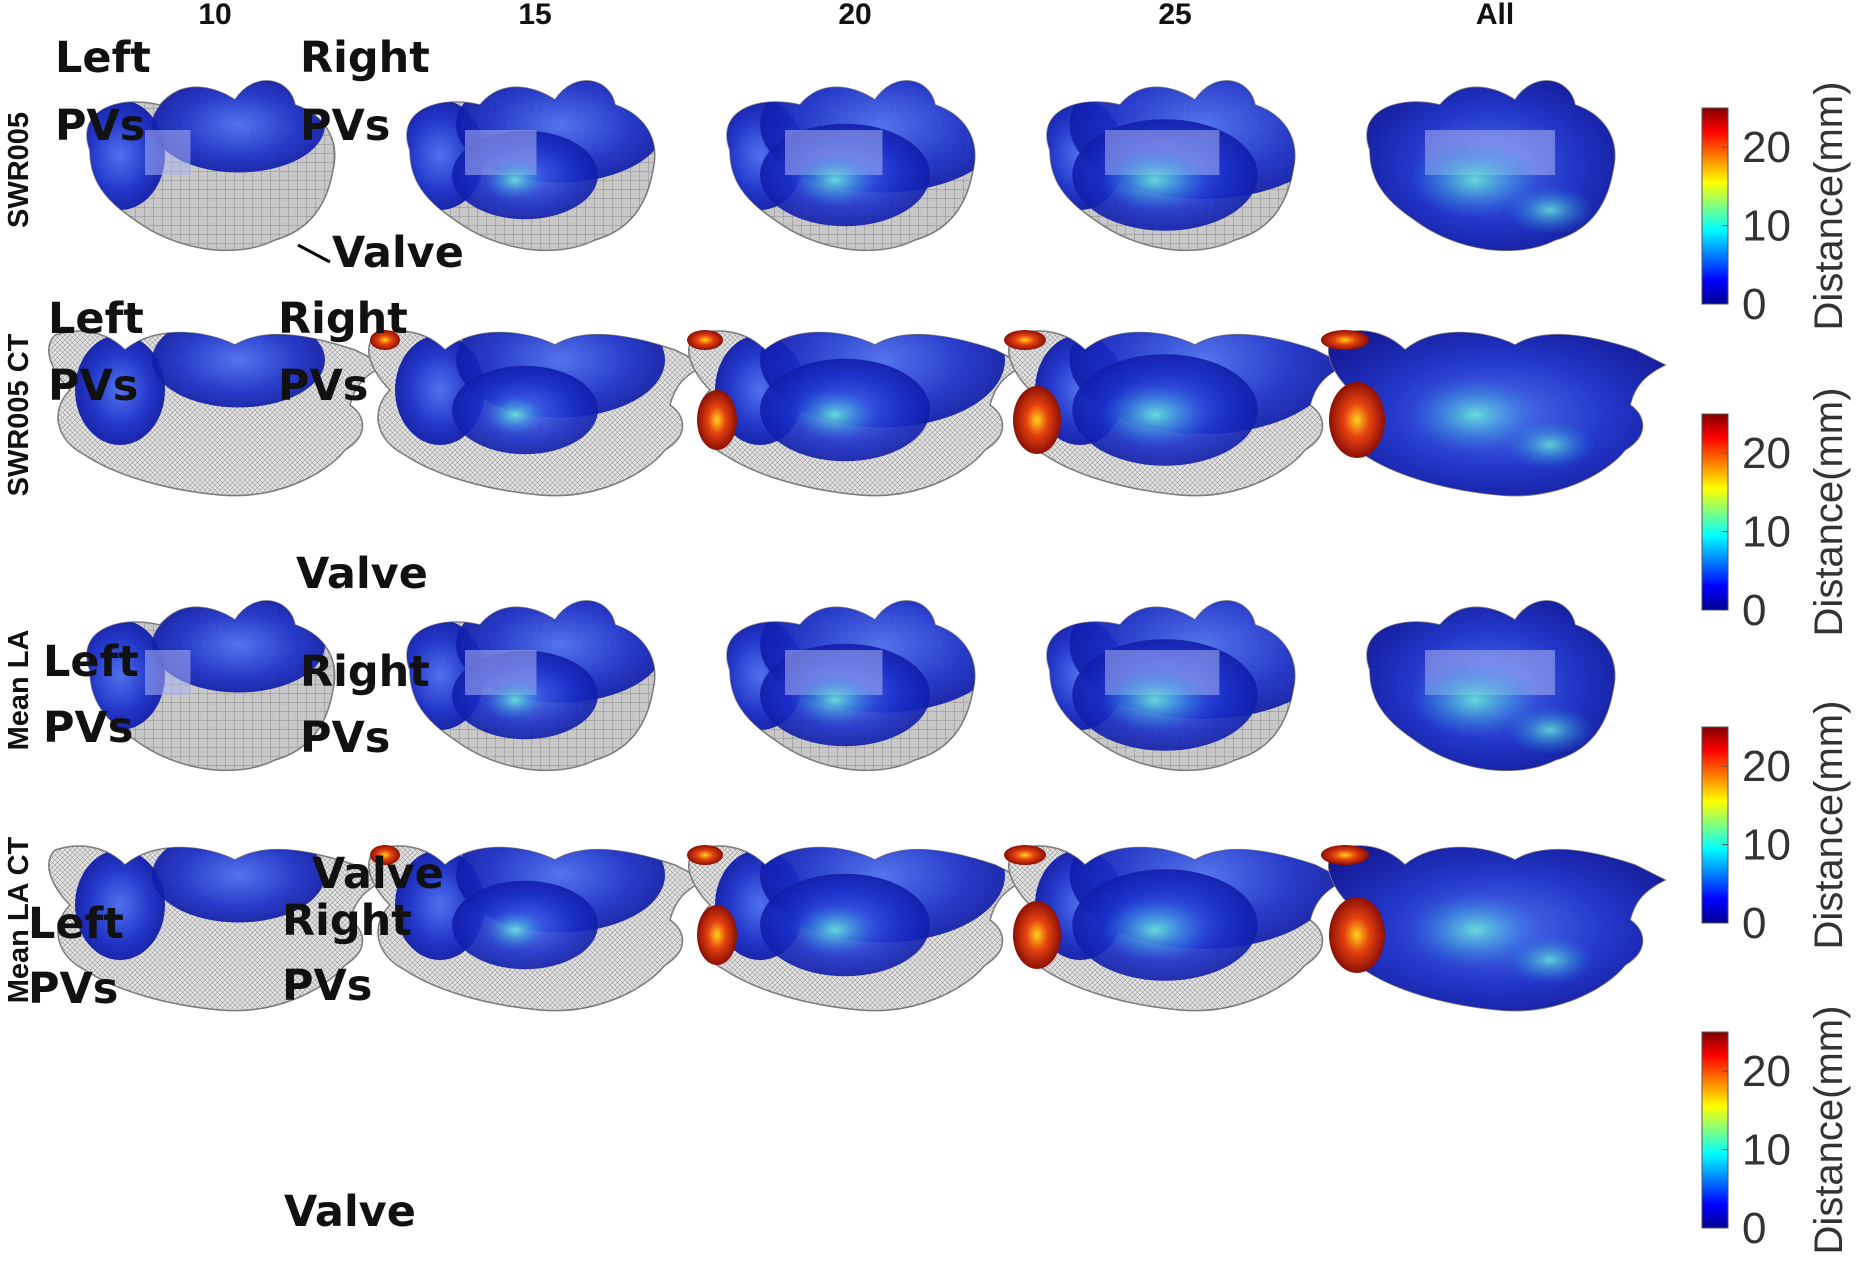 The image size is (1856, 1267). Describe the element at coordinates (1175, 928) in the screenshot. I see `panel-r4-c4` at that location.